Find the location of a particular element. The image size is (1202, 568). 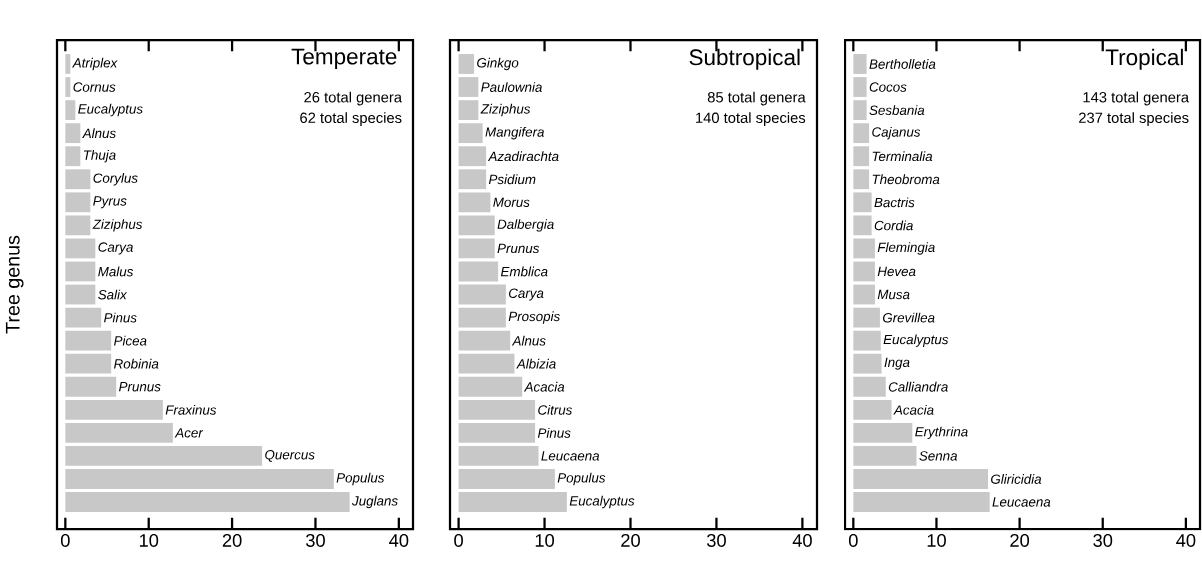

chart-title: Temperate is located at coordinates (344, 58).